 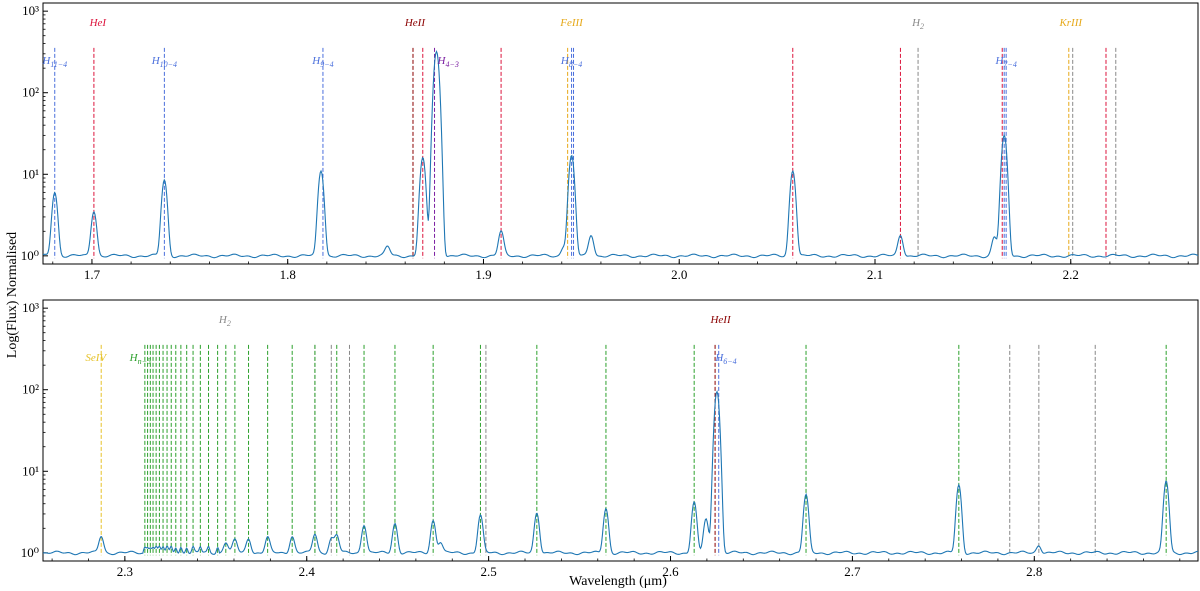 What do you see at coordinates (483, 274) in the screenshot?
I see `x-tick-label: 1.9` at bounding box center [483, 274].